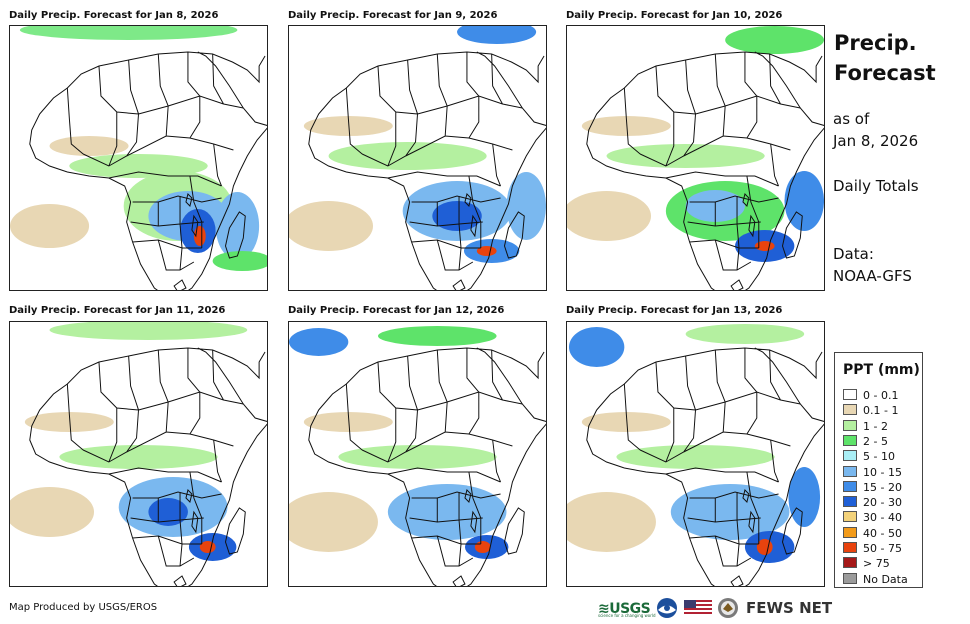  I want to click on legend-label: 15 - 20, so click(882, 487).